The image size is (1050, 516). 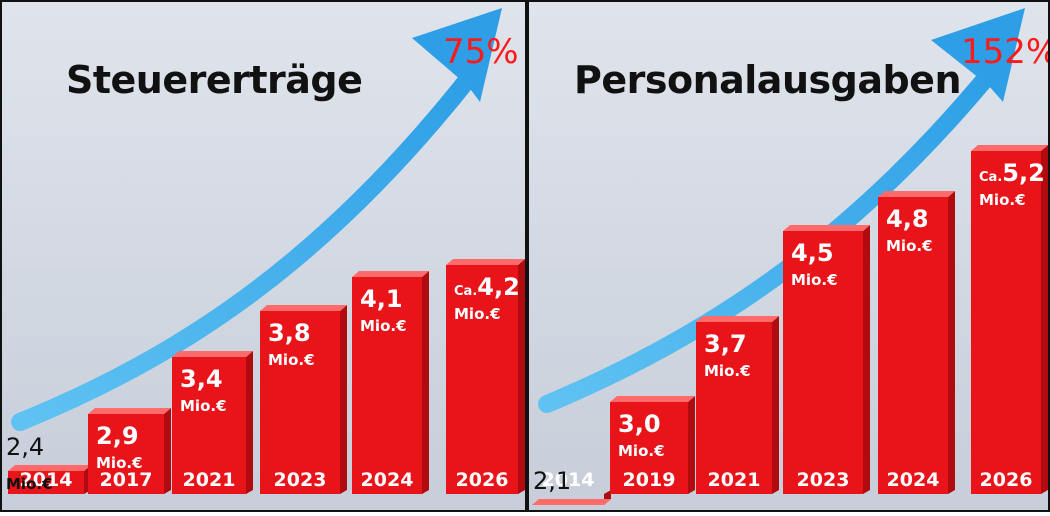 I want to click on bar-group: 2019 3,0 Mio.€, so click(x=652, y=445).